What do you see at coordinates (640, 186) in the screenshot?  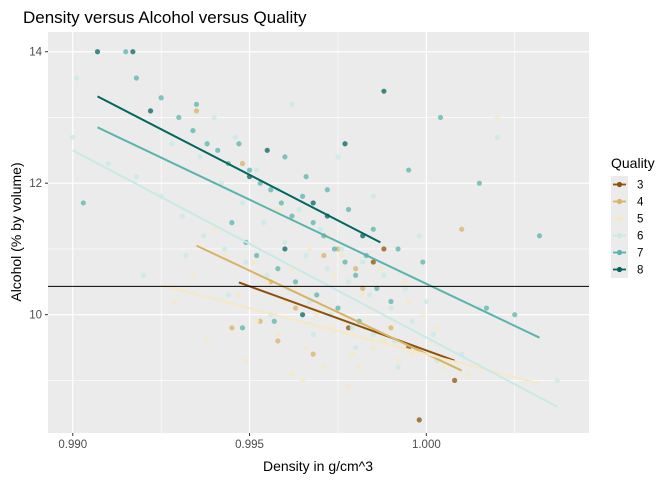 I see `legend-label-quality-3: 3` at bounding box center [640, 186].